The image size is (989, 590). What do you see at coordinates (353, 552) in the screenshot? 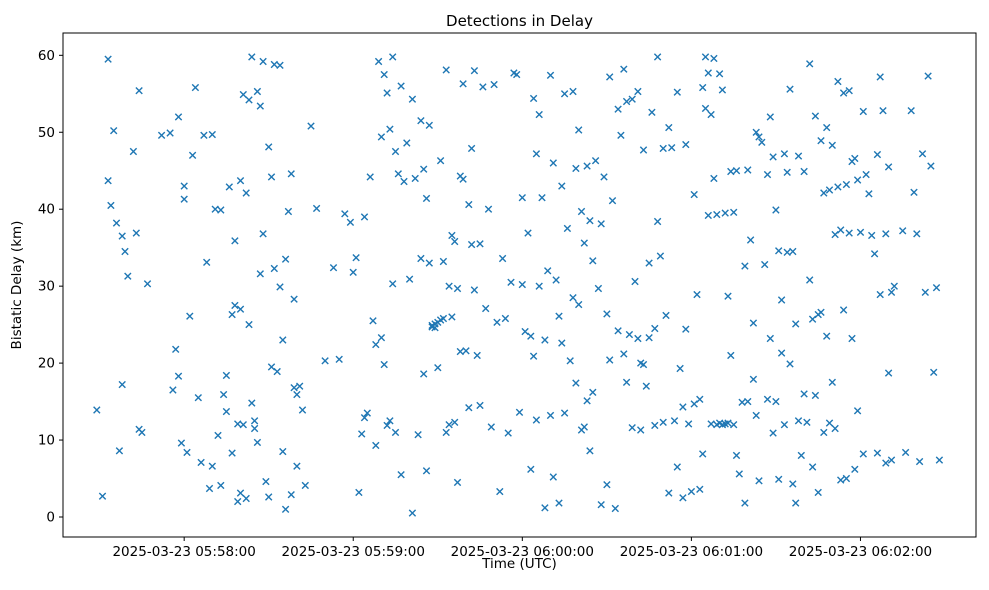
I see `x-tick-label: 2025-03-23 05:59:00` at bounding box center [353, 552].